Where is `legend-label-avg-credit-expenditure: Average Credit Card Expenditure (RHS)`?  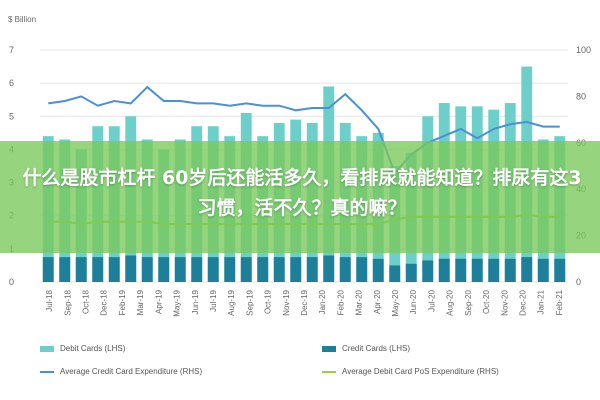
legend-label-avg-credit-expenditure: Average Credit Card Expenditure (RHS) is located at coordinates (131, 371).